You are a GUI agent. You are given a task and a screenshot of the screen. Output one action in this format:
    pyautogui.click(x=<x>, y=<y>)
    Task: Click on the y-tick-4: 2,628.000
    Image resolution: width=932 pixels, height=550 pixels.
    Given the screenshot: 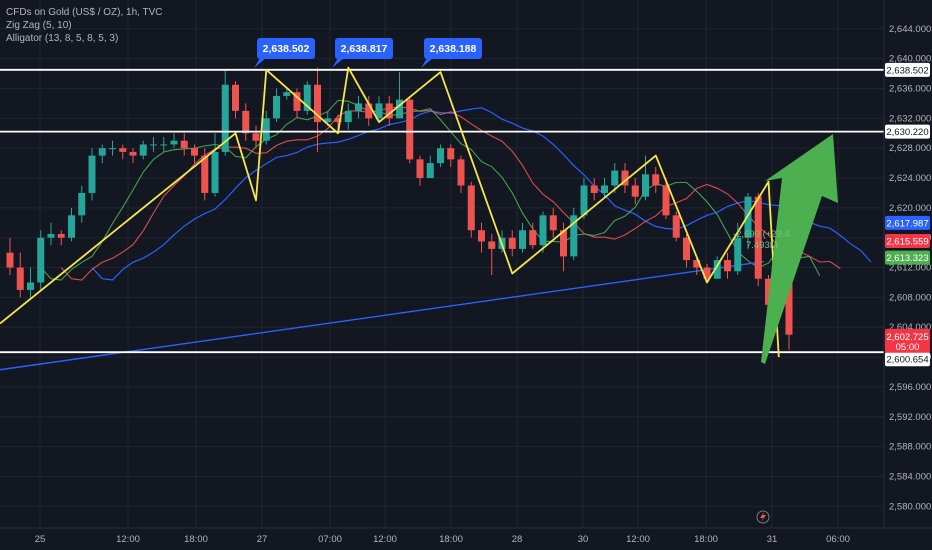 What is the action you would take?
    pyautogui.click(x=910, y=148)
    